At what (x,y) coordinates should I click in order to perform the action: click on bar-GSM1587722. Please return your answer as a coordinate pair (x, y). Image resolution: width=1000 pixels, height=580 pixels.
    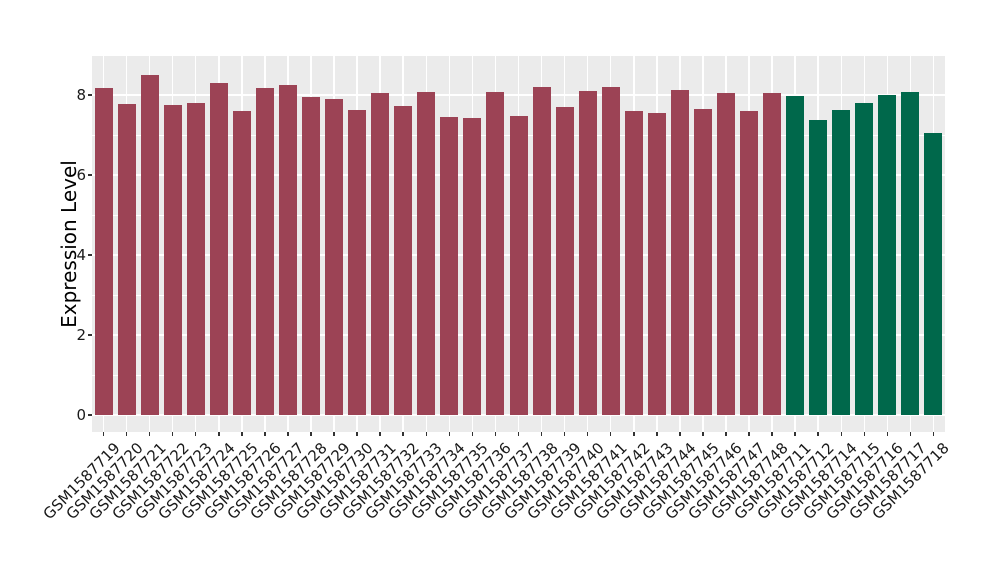
    Looking at the image, I should click on (172, 260).